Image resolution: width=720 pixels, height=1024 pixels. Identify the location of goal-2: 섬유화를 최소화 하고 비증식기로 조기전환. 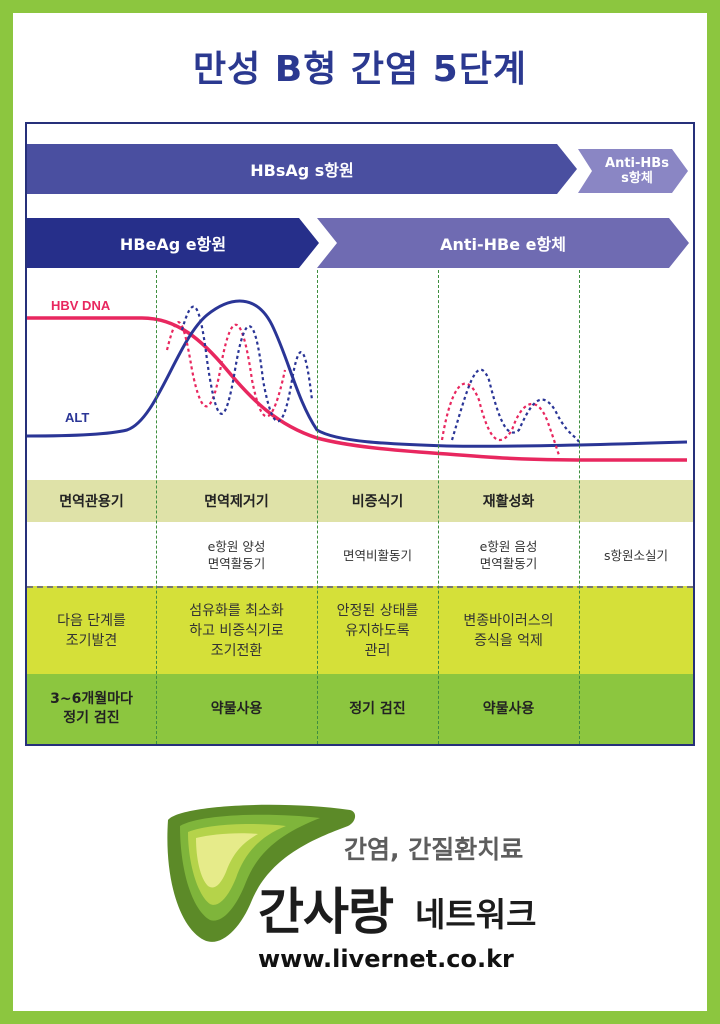
(236, 631).